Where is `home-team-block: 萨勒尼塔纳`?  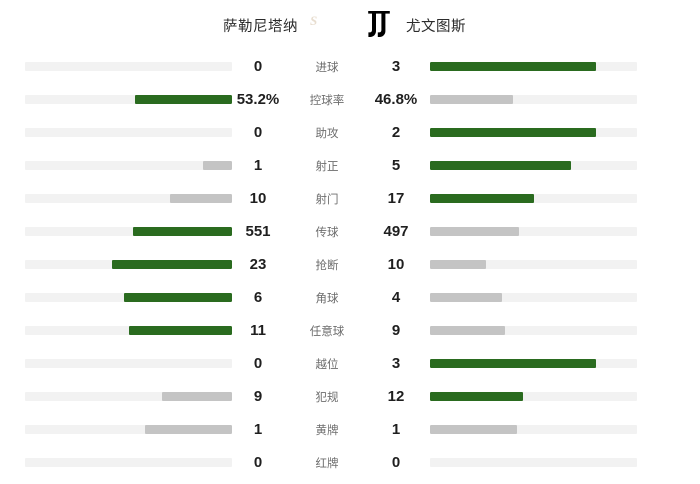 home-team-block: 萨勒尼塔纳 is located at coordinates (195, 25).